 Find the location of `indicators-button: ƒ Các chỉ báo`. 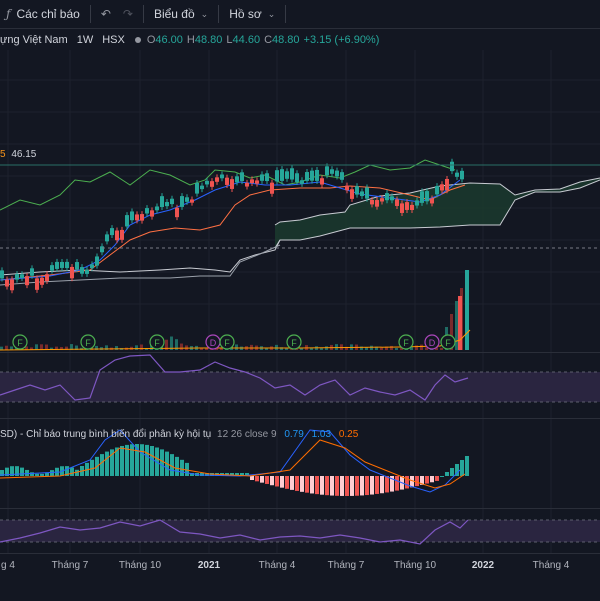

indicators-button: ƒ Các chỉ báo is located at coordinates (43, 14).